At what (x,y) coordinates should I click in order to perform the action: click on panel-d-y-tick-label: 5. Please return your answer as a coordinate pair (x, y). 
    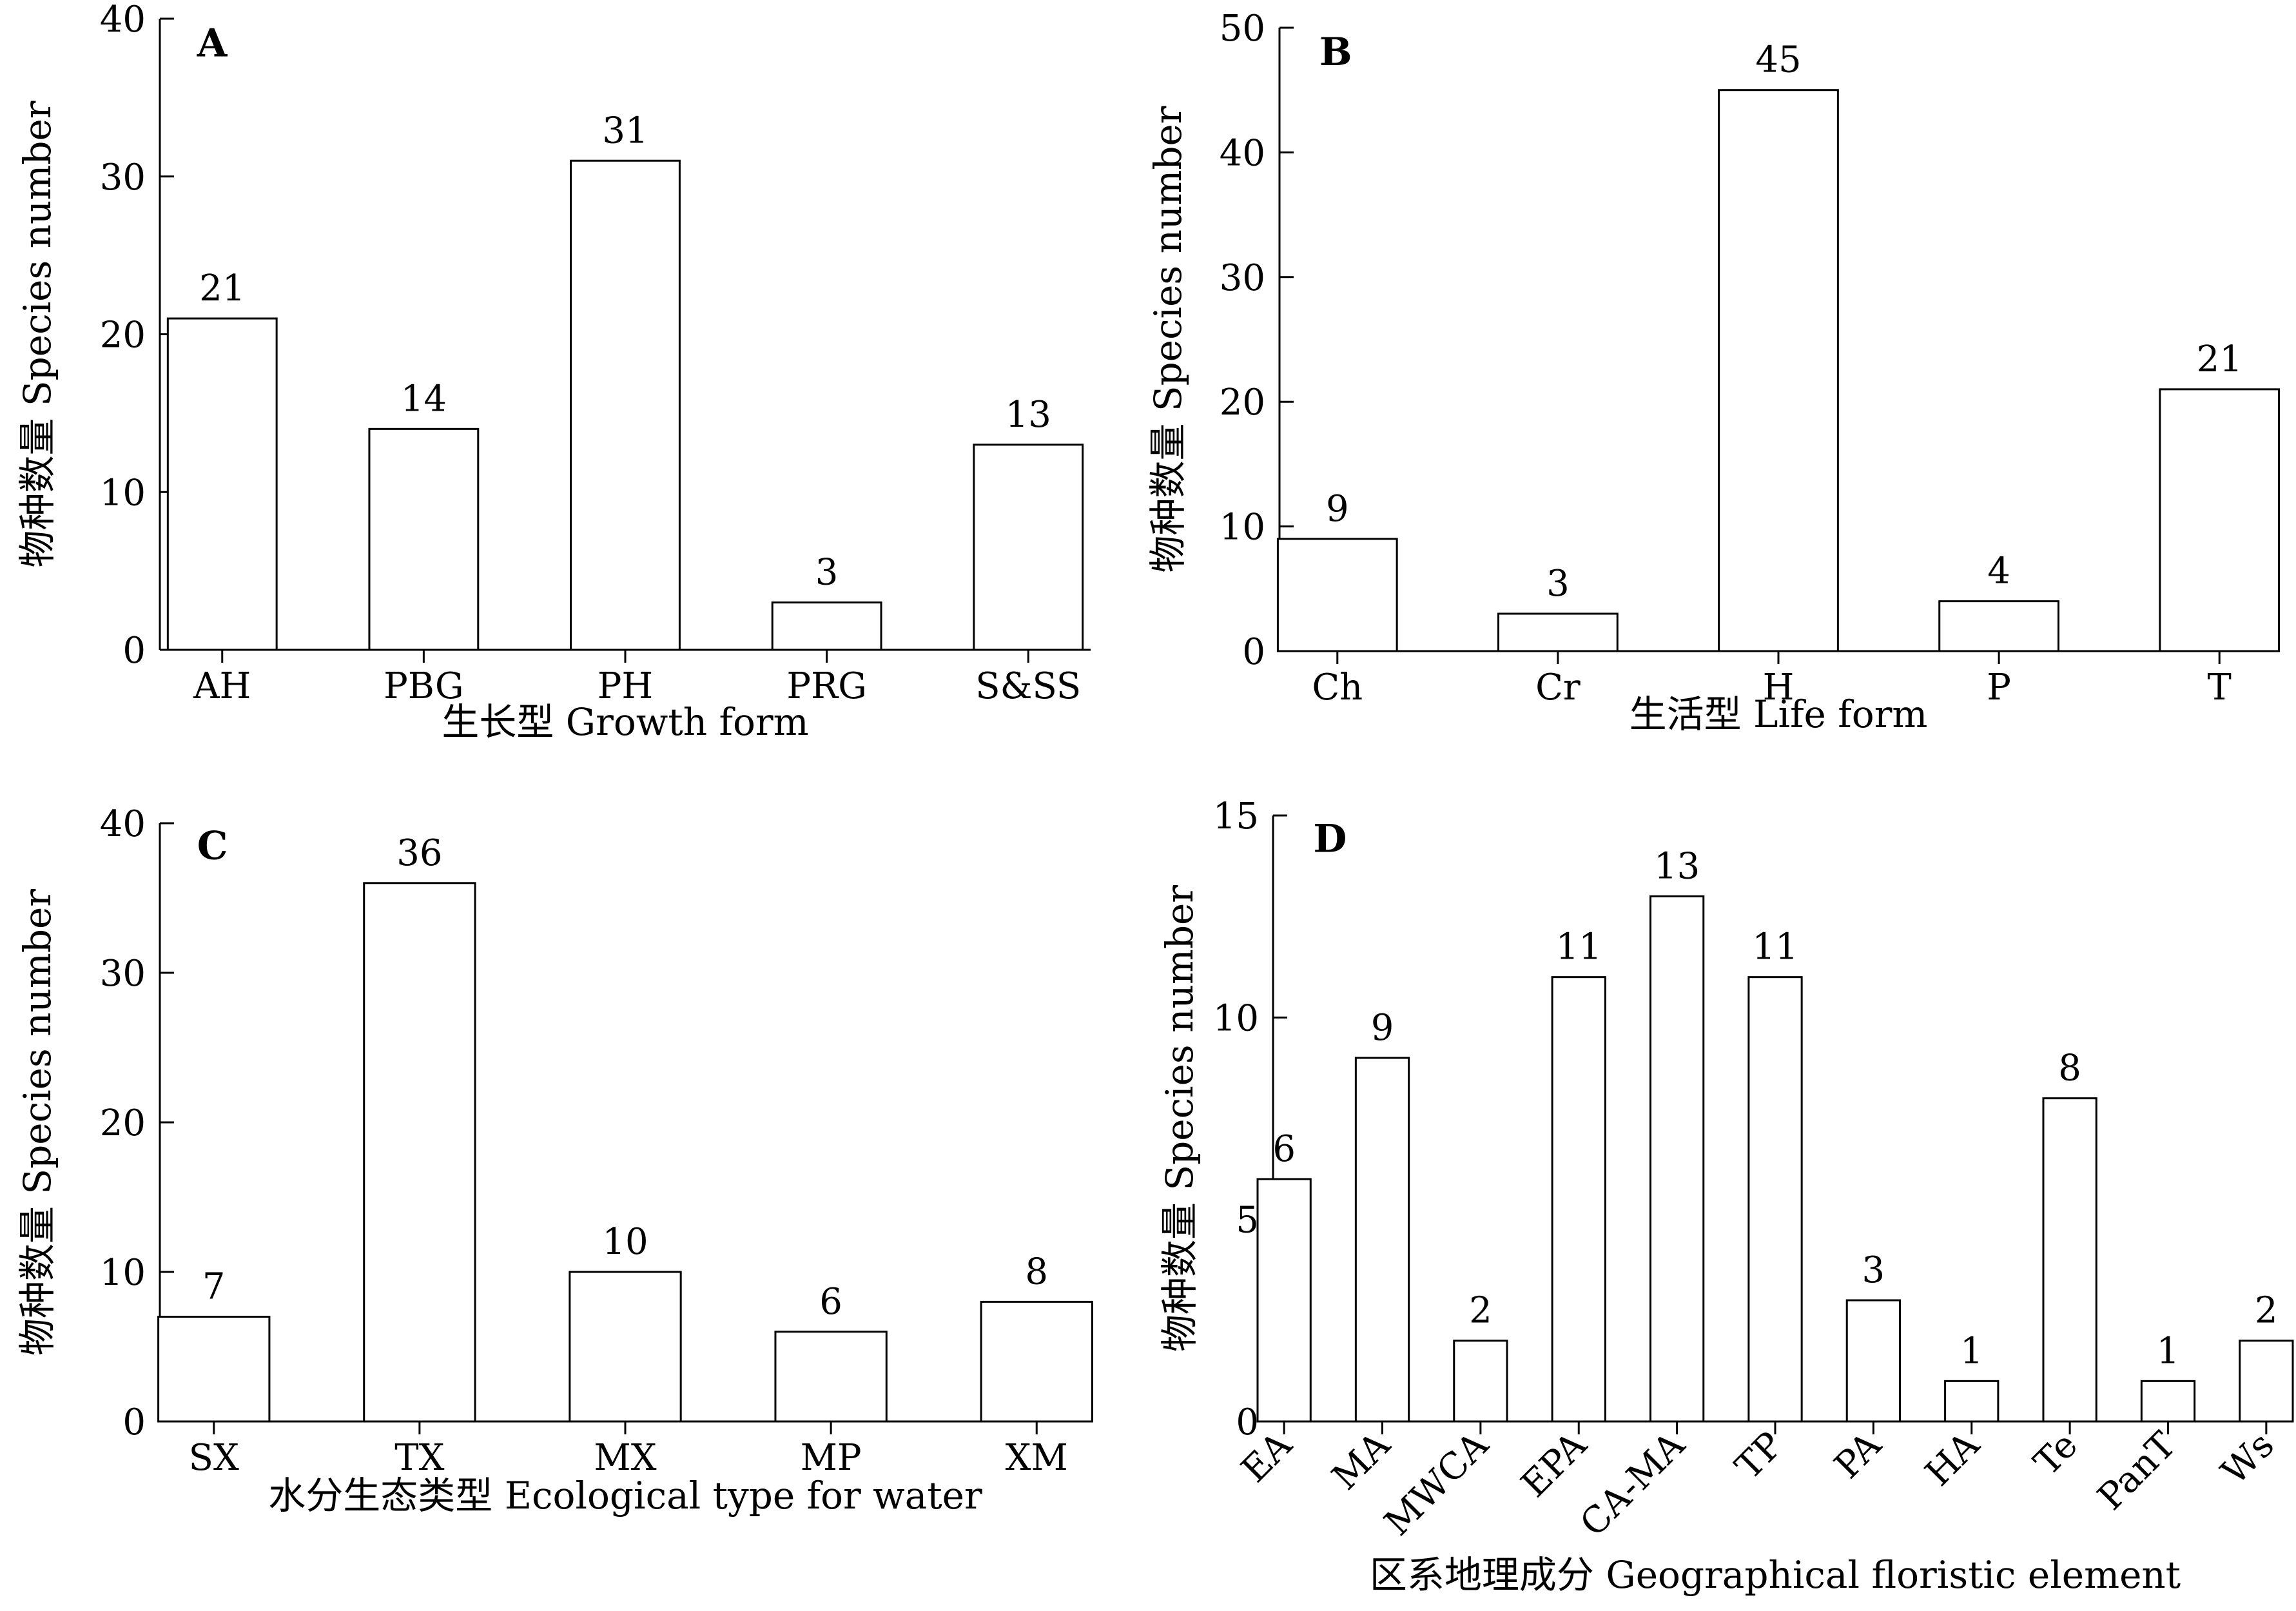
    Looking at the image, I should click on (1247, 1221).